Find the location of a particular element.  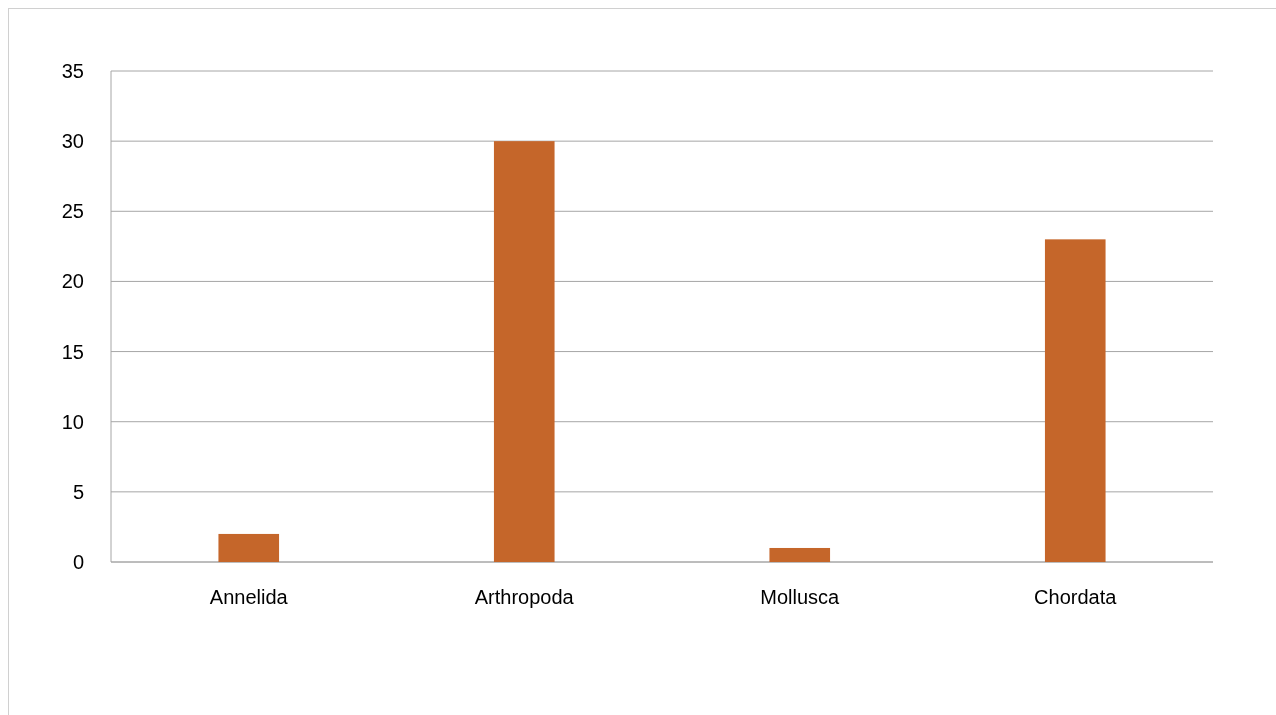

y-tick-label: 10 is located at coordinates (72, 421).